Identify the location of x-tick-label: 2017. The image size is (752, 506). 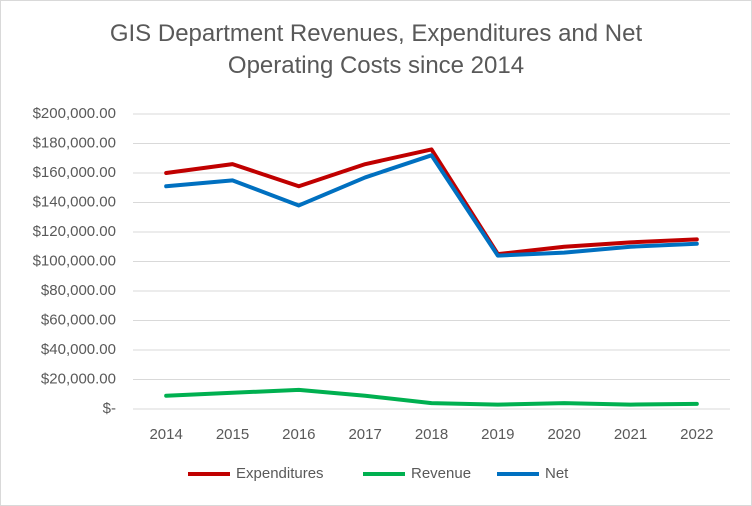
(364, 434).